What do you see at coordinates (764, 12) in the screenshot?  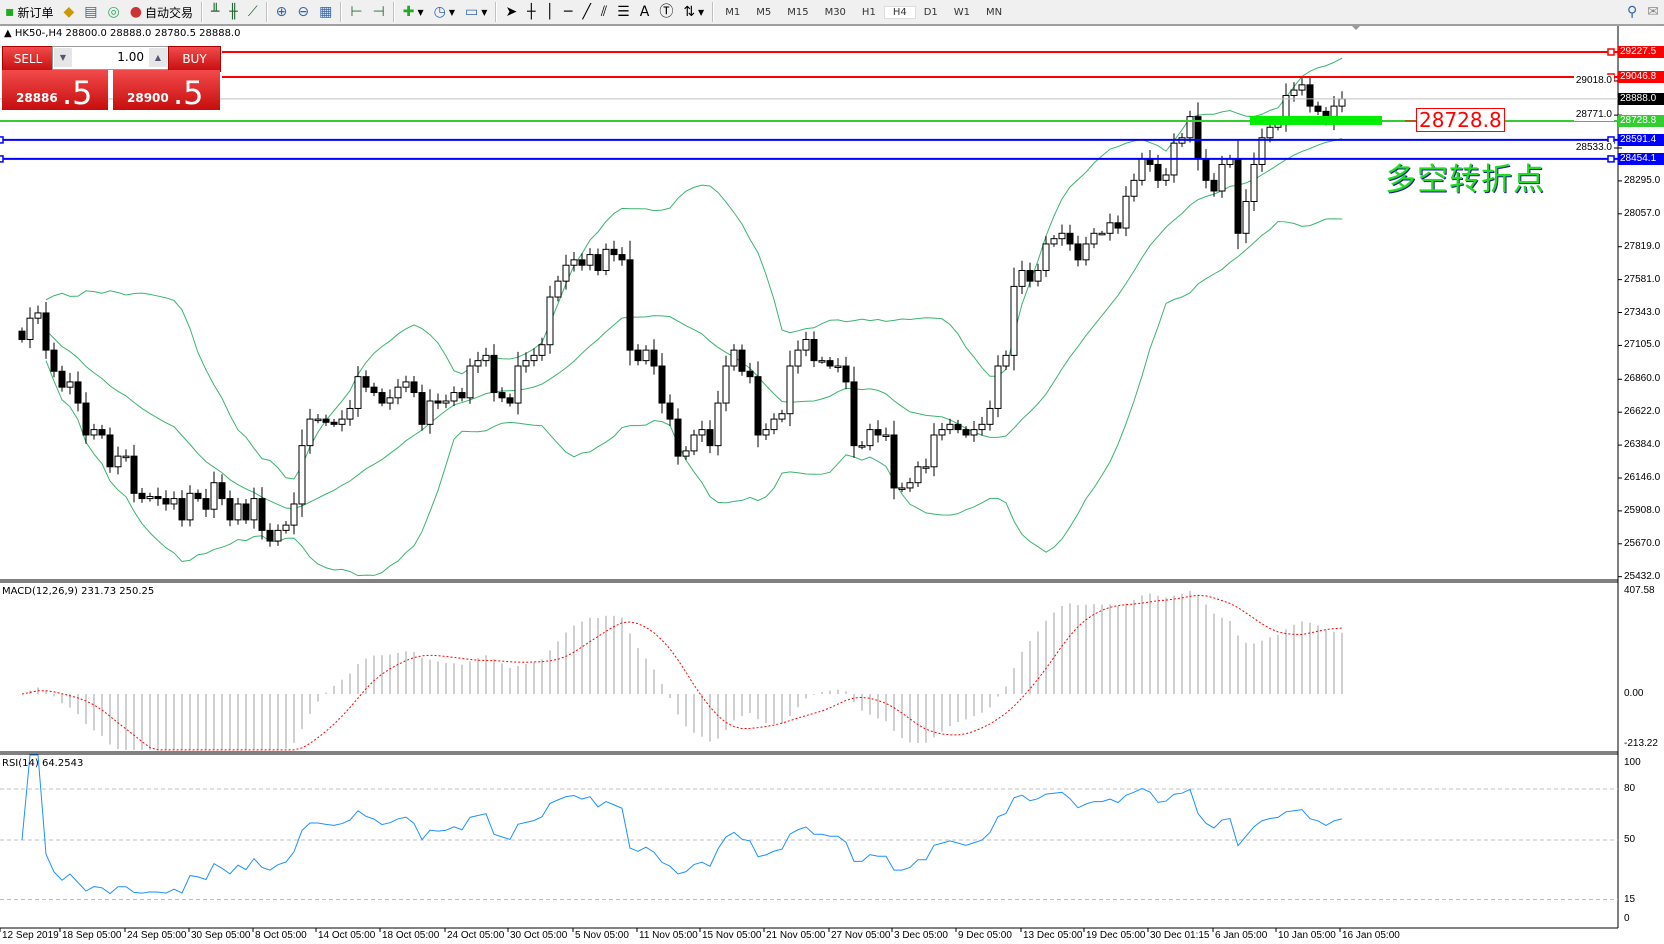 I see `timeframe-m5: M5` at bounding box center [764, 12].